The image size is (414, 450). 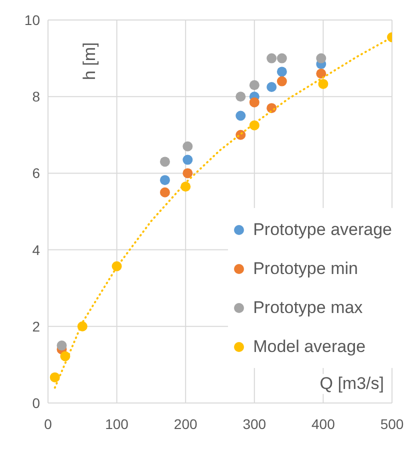 What do you see at coordinates (186, 424) in the screenshot?
I see `x-tick-label: 200` at bounding box center [186, 424].